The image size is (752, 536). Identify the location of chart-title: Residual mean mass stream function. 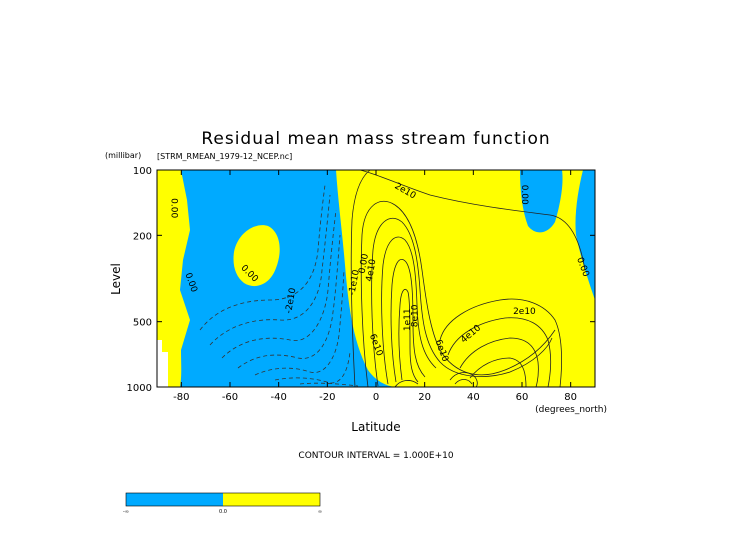
(375, 139).